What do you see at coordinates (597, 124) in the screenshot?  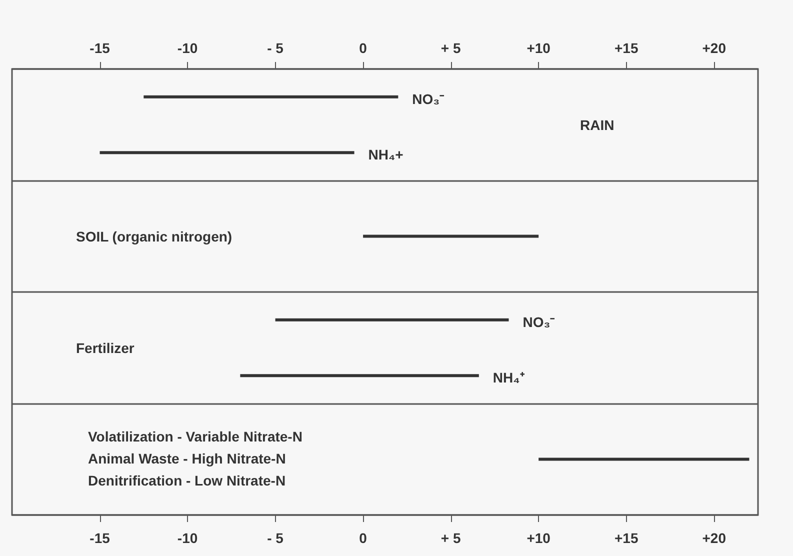 I see `y-tick-label: RAIN` at bounding box center [597, 124].